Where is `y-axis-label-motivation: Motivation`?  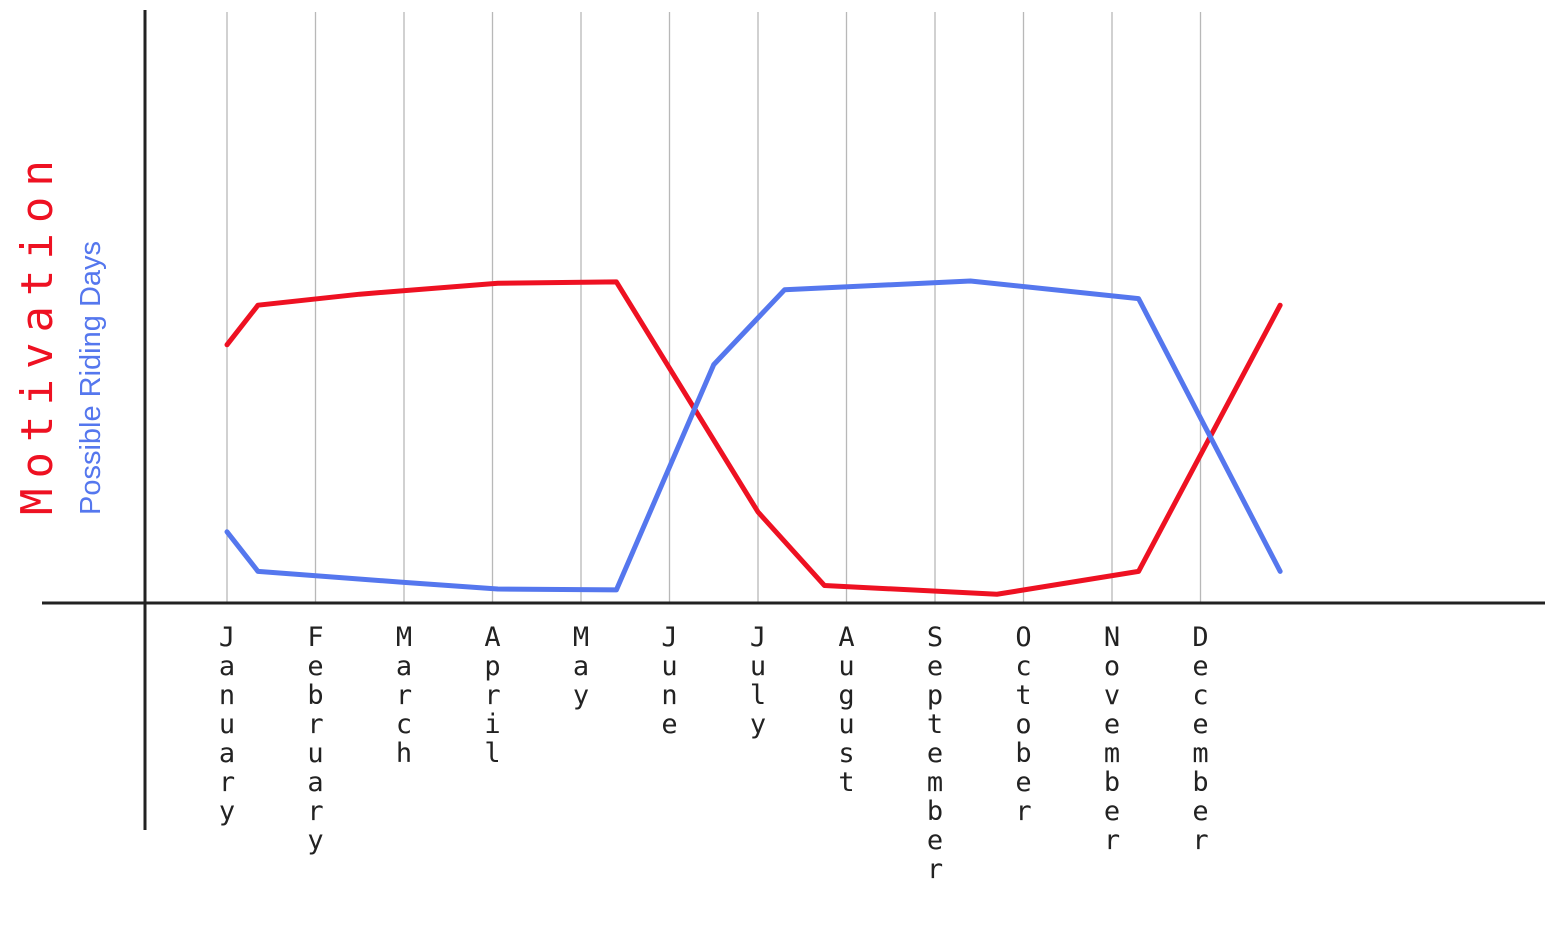 y-axis-label-motivation: Motivation is located at coordinates (37, 332).